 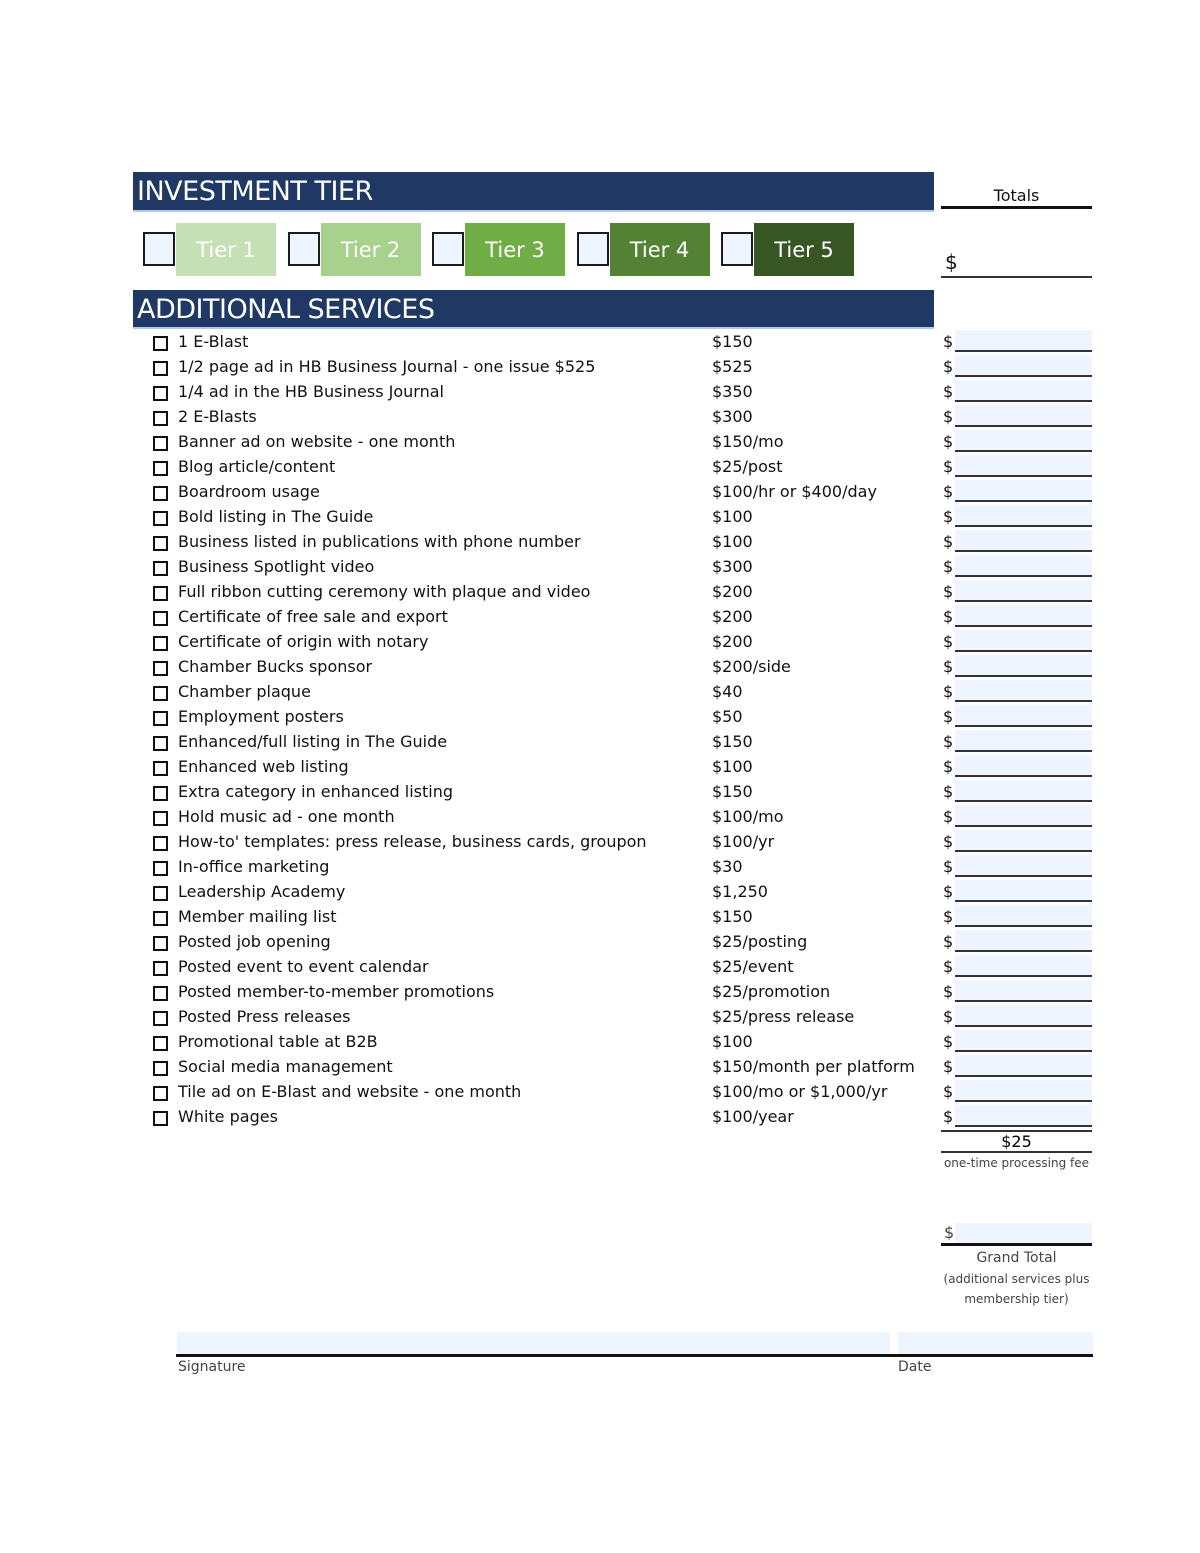 What do you see at coordinates (732, 616) in the screenshot?
I see `service-price: $200` at bounding box center [732, 616].